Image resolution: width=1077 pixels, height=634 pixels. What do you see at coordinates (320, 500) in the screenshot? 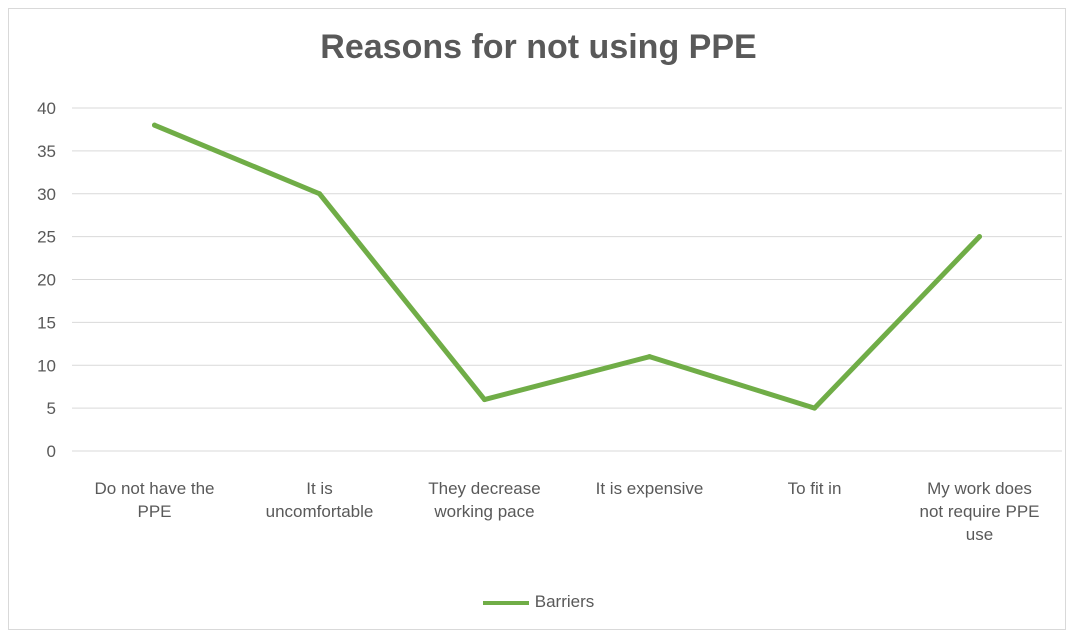
I see `x-tick-label: It is uncomfortable` at bounding box center [320, 500].